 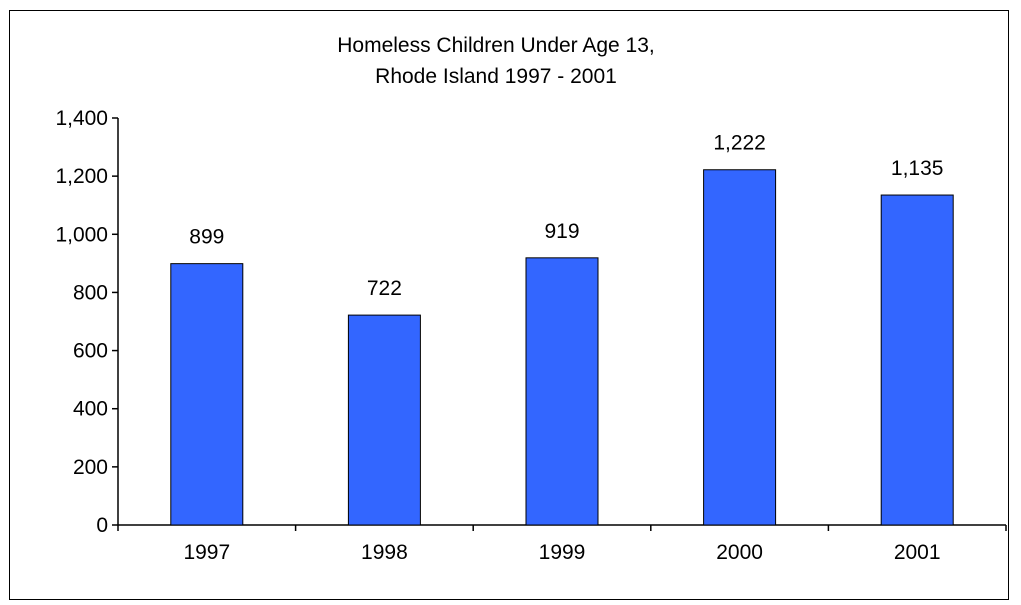 I want to click on y-tick-label: 400, so click(x=90, y=409).